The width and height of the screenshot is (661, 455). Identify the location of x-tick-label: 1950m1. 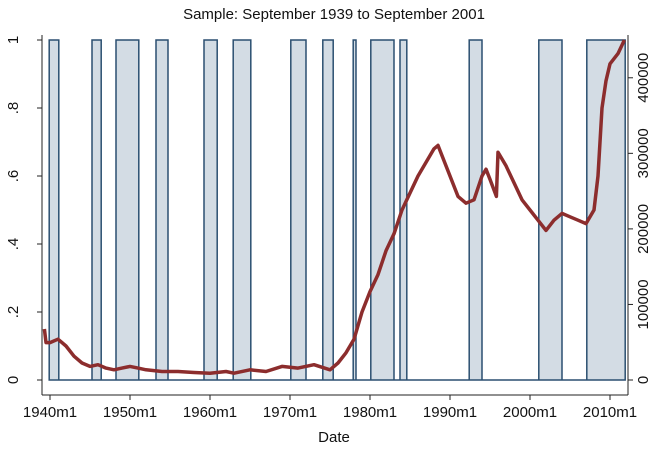
(130, 412).